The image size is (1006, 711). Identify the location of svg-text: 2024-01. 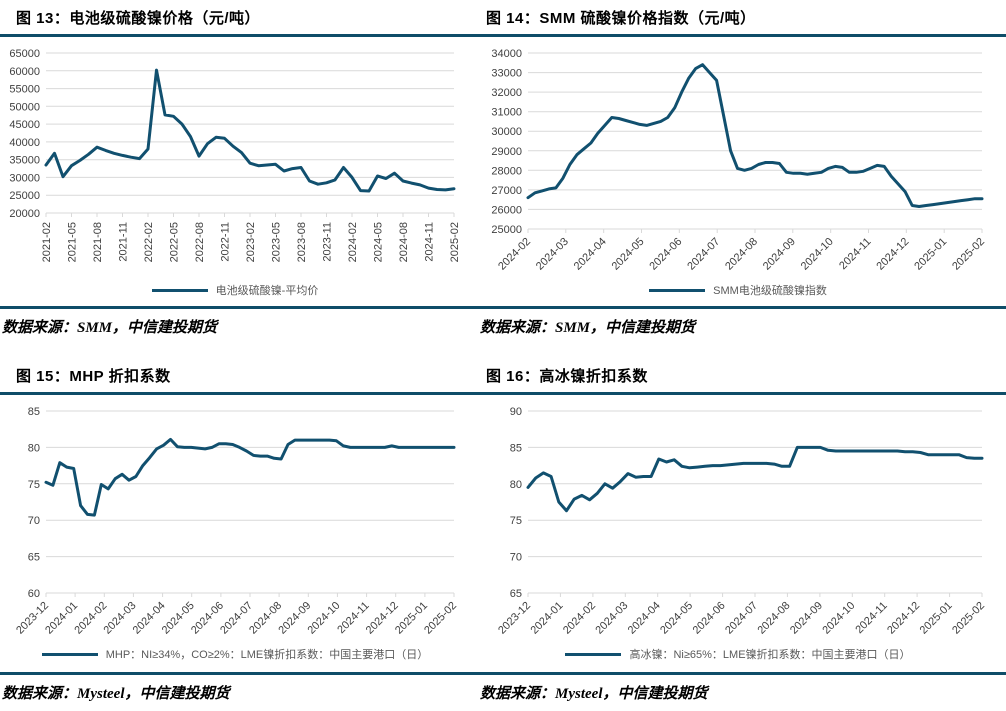
(546, 618).